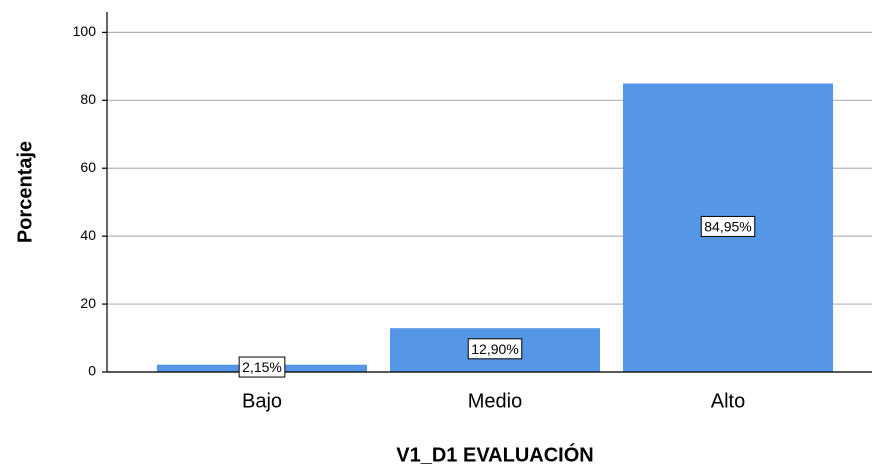  What do you see at coordinates (88, 99) in the screenshot?
I see `y-tick-label: 80` at bounding box center [88, 99].